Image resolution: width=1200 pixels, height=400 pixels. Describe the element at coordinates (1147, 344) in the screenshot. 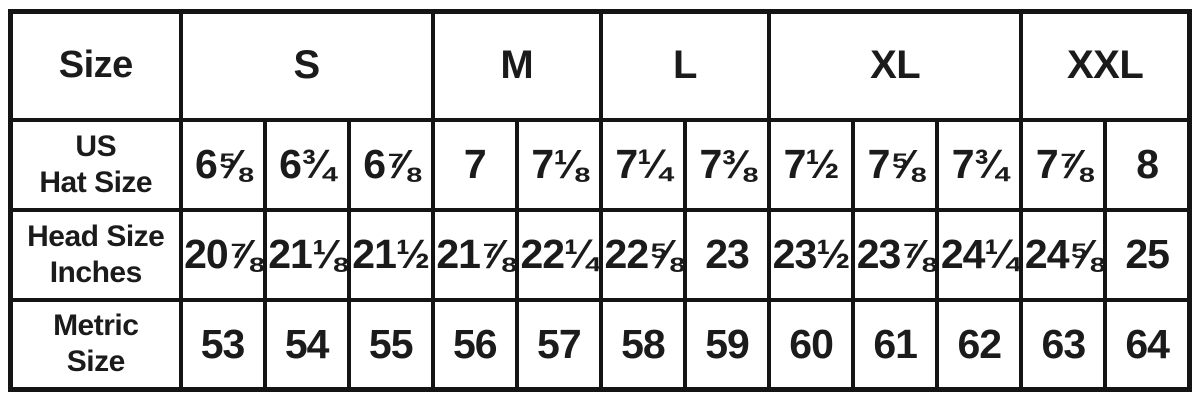

I see `metric-size-value: 64` at that location.